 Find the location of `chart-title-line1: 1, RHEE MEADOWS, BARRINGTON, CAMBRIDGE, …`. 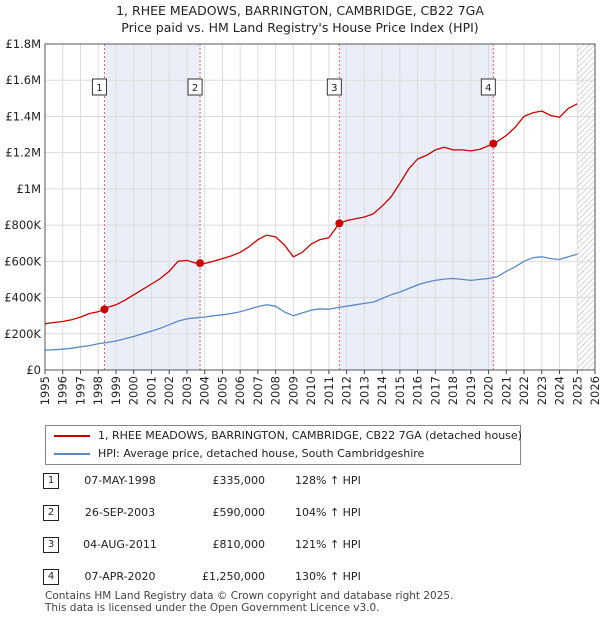

chart-title-line1: 1, RHEE MEADOWS, BARRINGTON, CAMBRIDGE, … is located at coordinates (300, 10).